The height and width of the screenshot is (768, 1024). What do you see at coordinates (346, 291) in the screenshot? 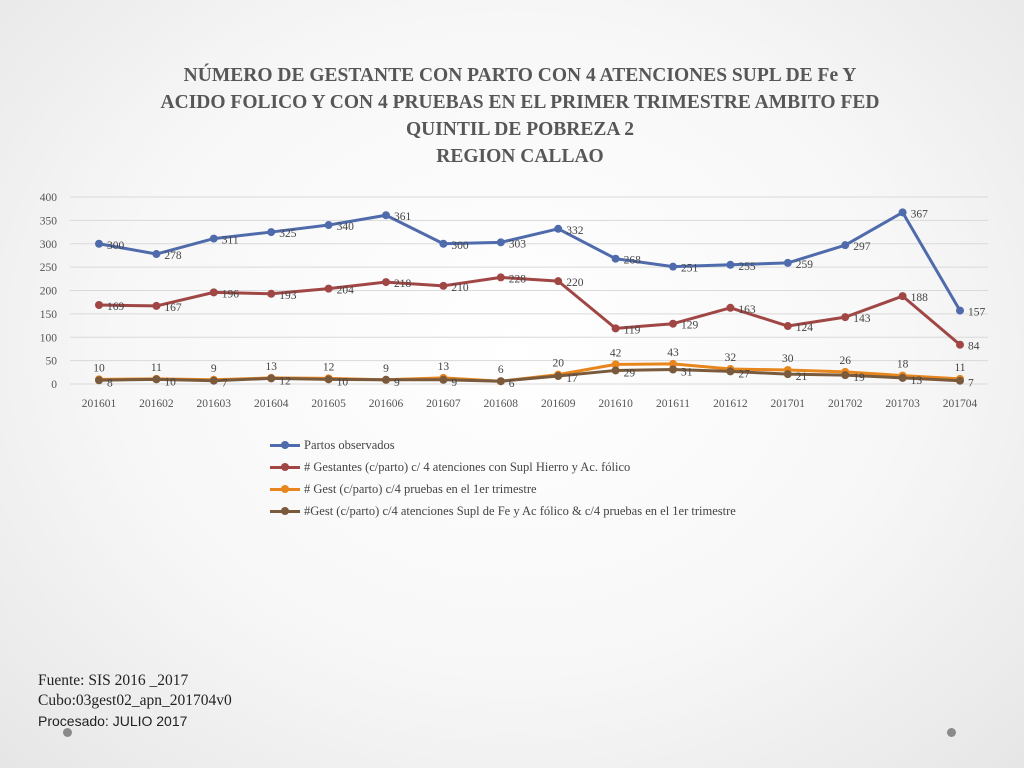
I see `data-label: 204` at bounding box center [346, 291].